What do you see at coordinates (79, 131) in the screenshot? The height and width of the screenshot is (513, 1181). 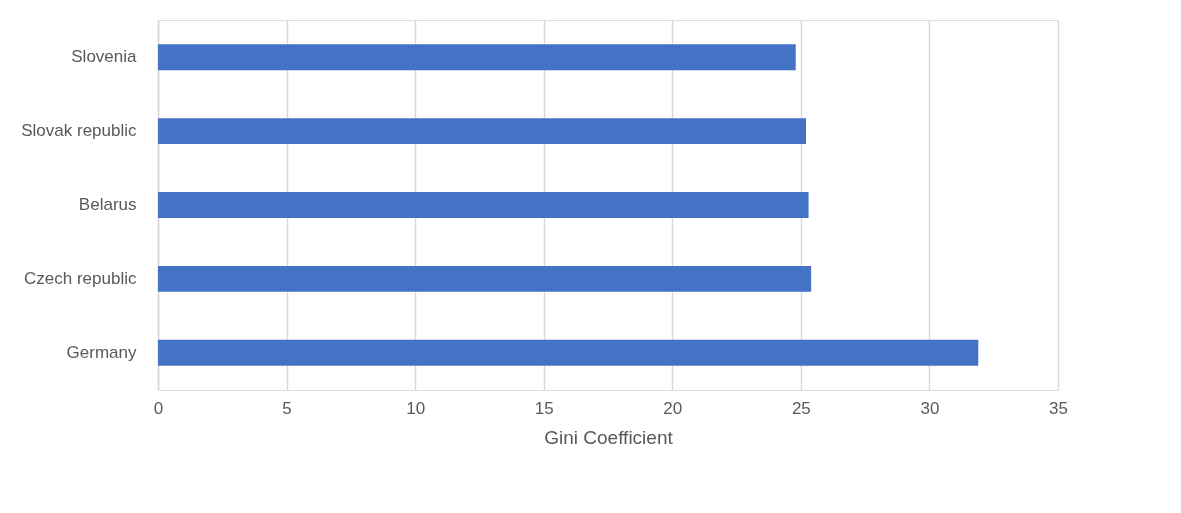 I see `y-tick-label: Slovak republic` at bounding box center [79, 131].